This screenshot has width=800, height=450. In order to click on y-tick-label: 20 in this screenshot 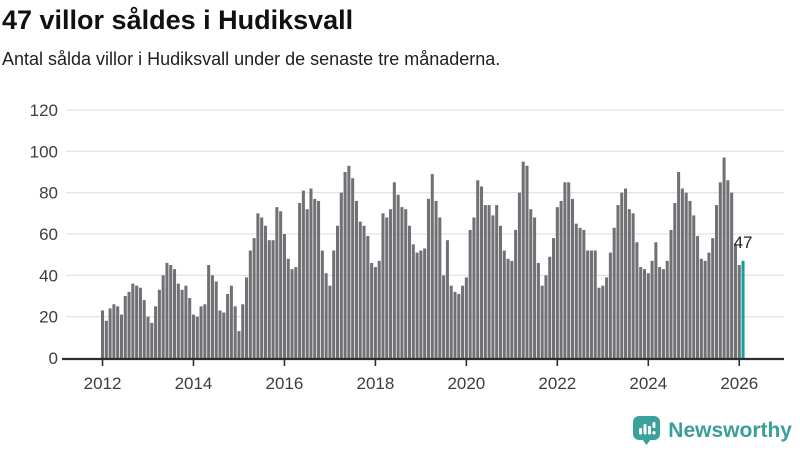, I will do `click(48, 317)`.